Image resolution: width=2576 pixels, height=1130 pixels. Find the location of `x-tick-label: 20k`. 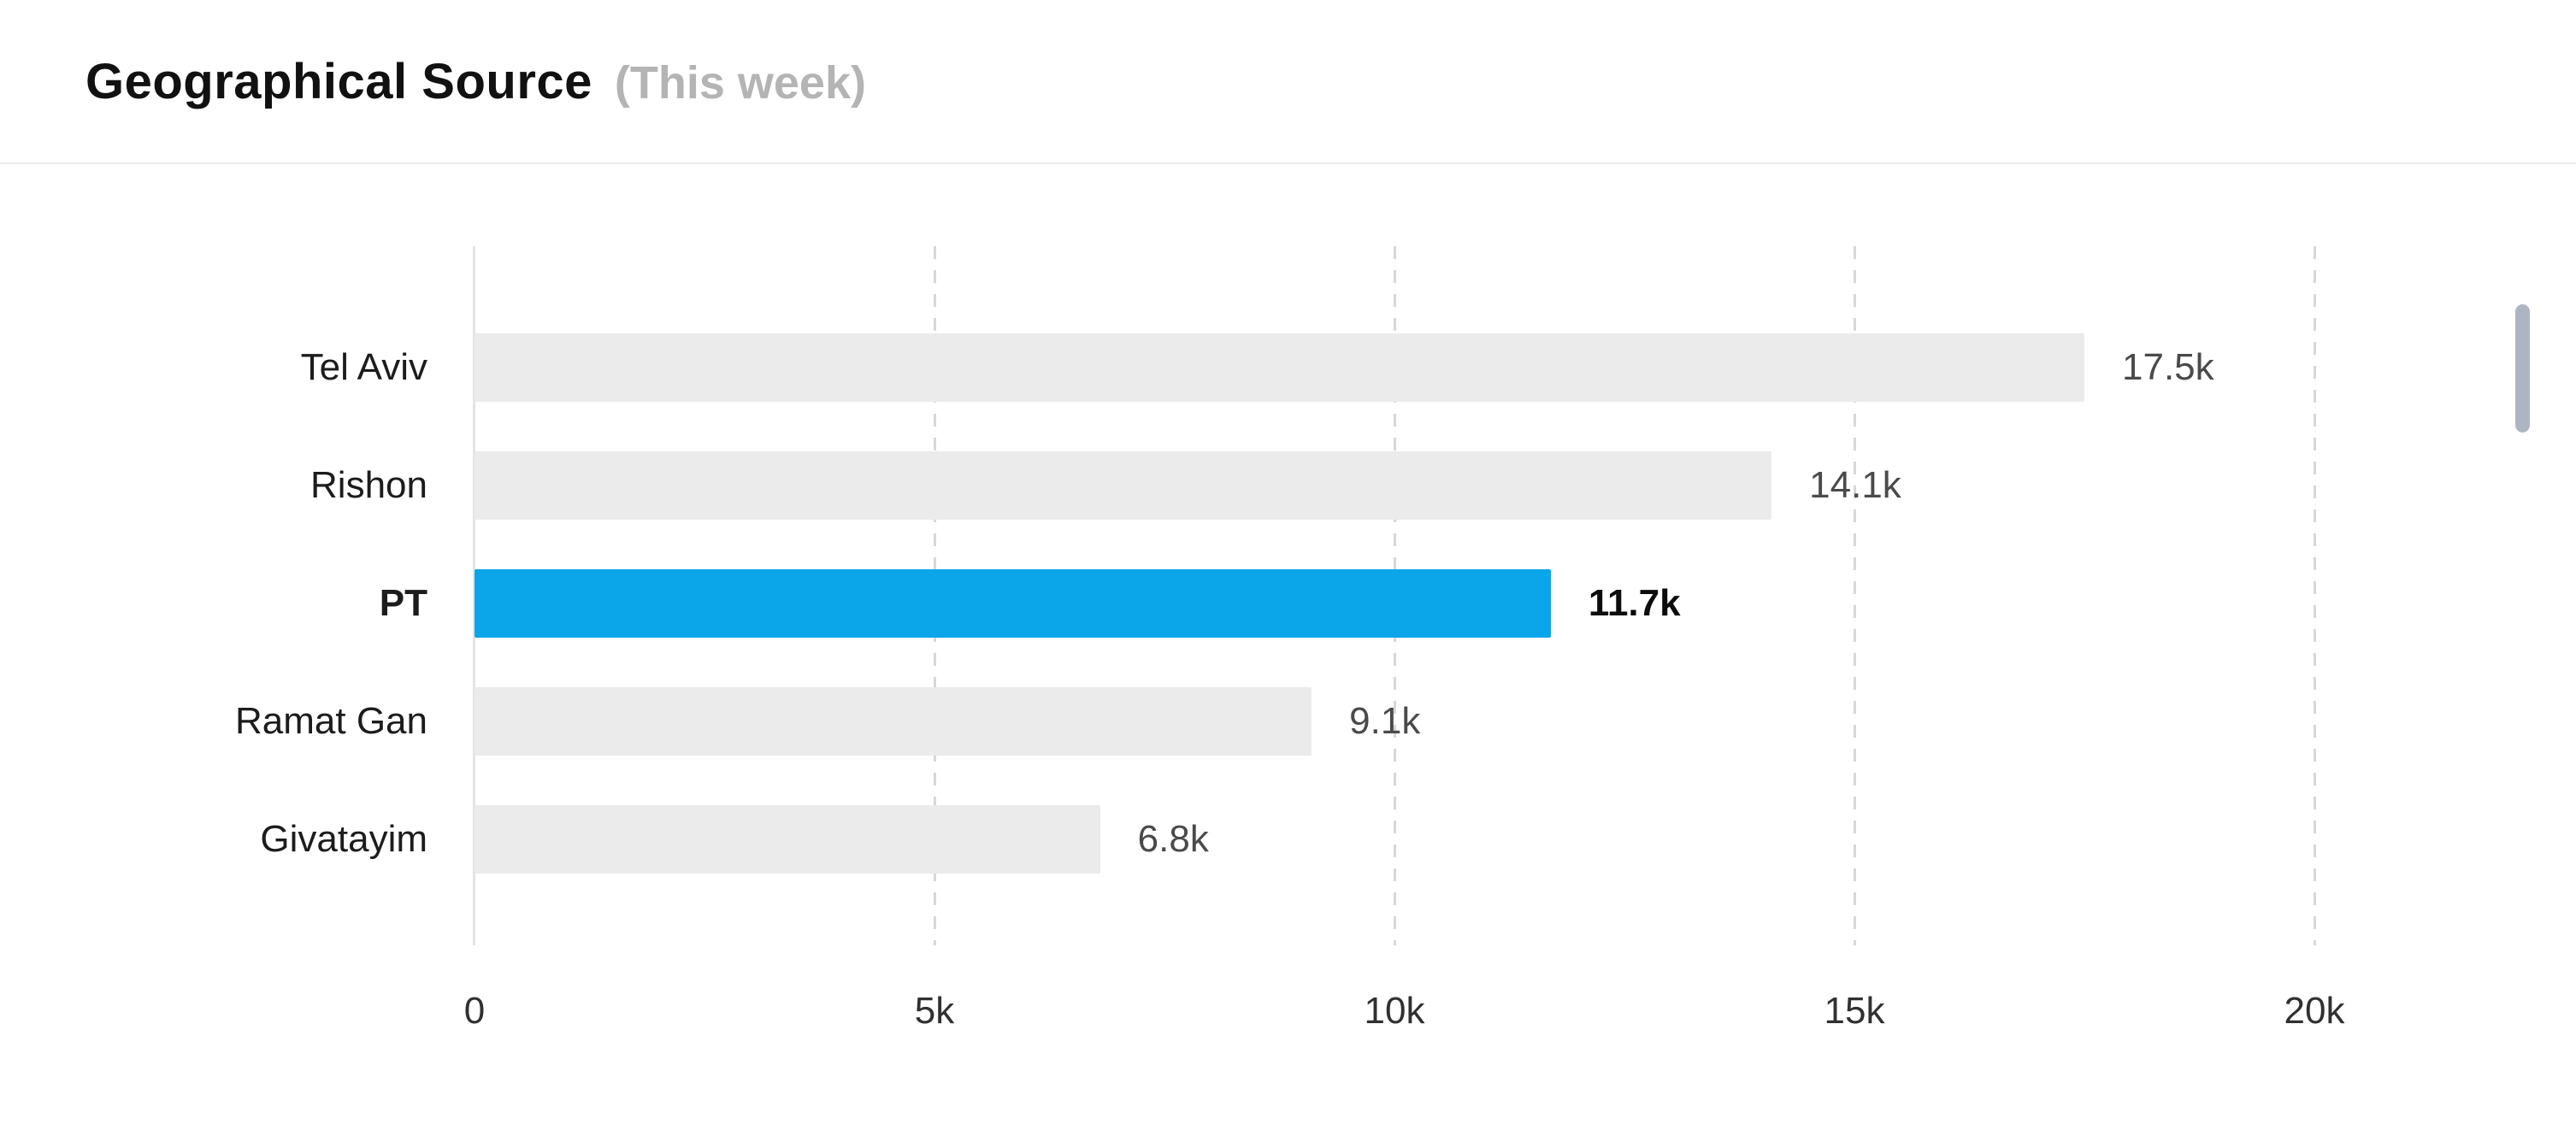

x-tick-label: 20k is located at coordinates (2314, 1011).